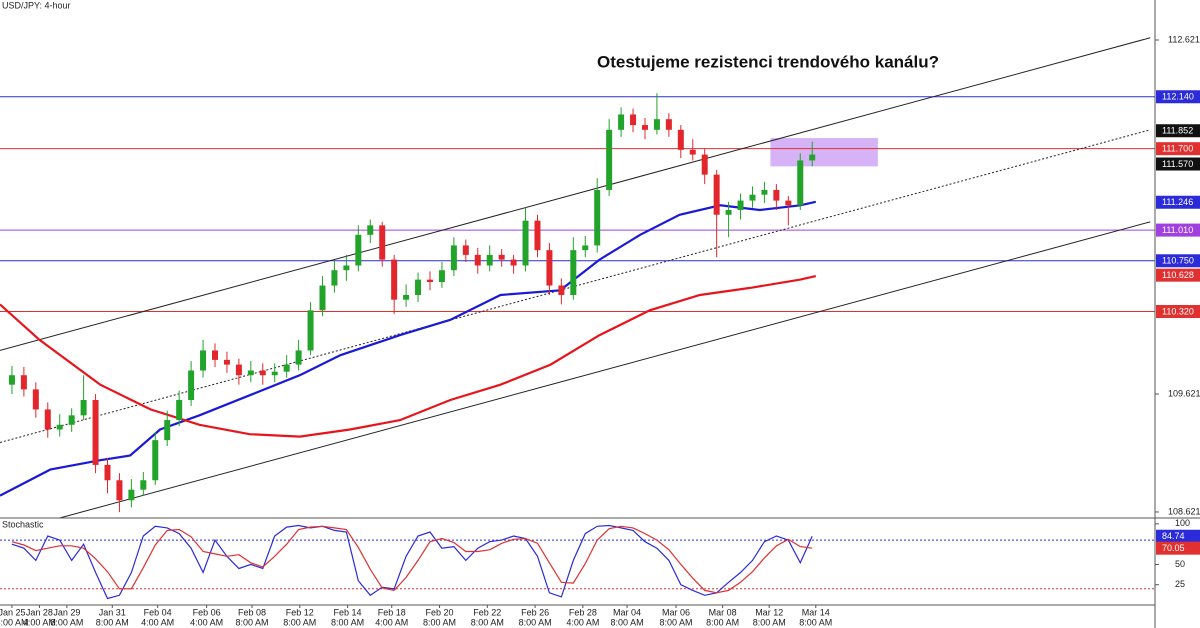 This screenshot has width=1200, height=628. Describe the element at coordinates (39, 612) in the screenshot. I see `x-tick-label: Jan 28` at that location.